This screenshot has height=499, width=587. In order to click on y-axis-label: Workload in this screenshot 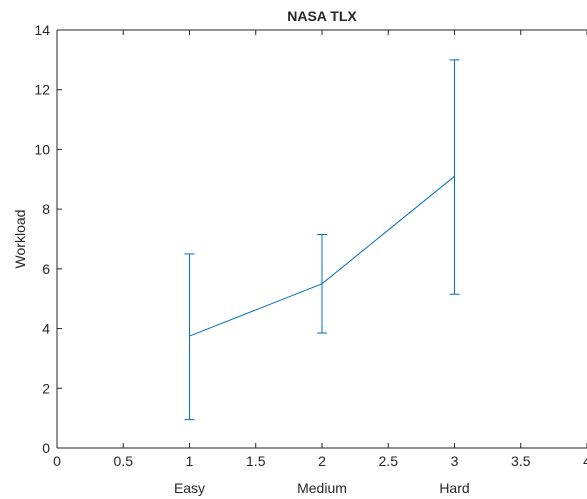, I will do `click(20, 239)`.